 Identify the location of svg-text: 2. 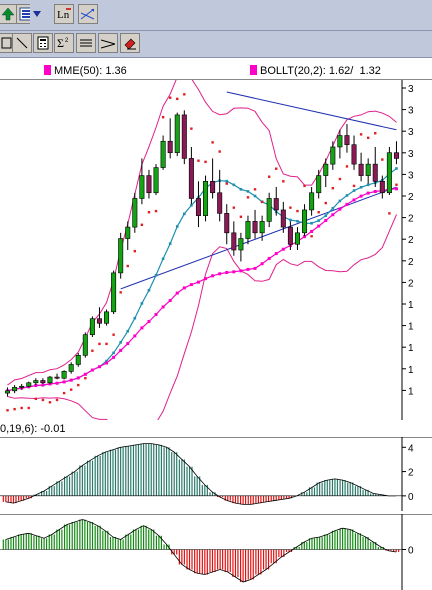
(67, 41).